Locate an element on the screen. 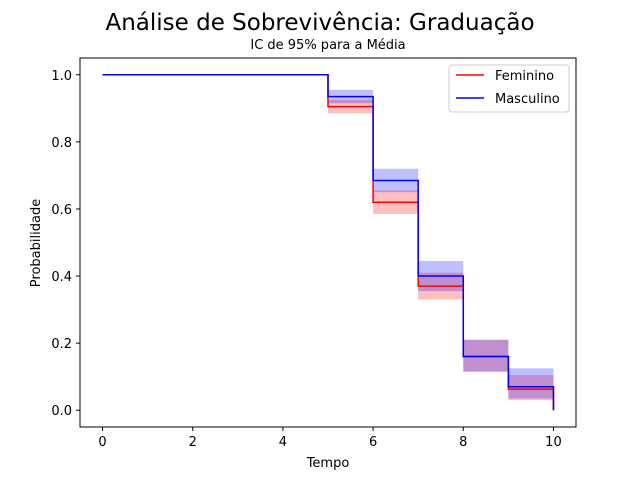  y-axis-label: Probabilidade is located at coordinates (36, 243).